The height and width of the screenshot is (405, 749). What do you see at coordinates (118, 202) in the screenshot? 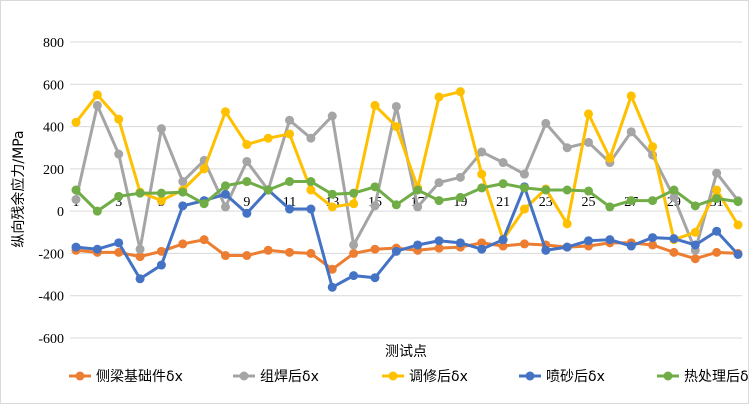
I see `x-tick-label: 3` at bounding box center [118, 202].